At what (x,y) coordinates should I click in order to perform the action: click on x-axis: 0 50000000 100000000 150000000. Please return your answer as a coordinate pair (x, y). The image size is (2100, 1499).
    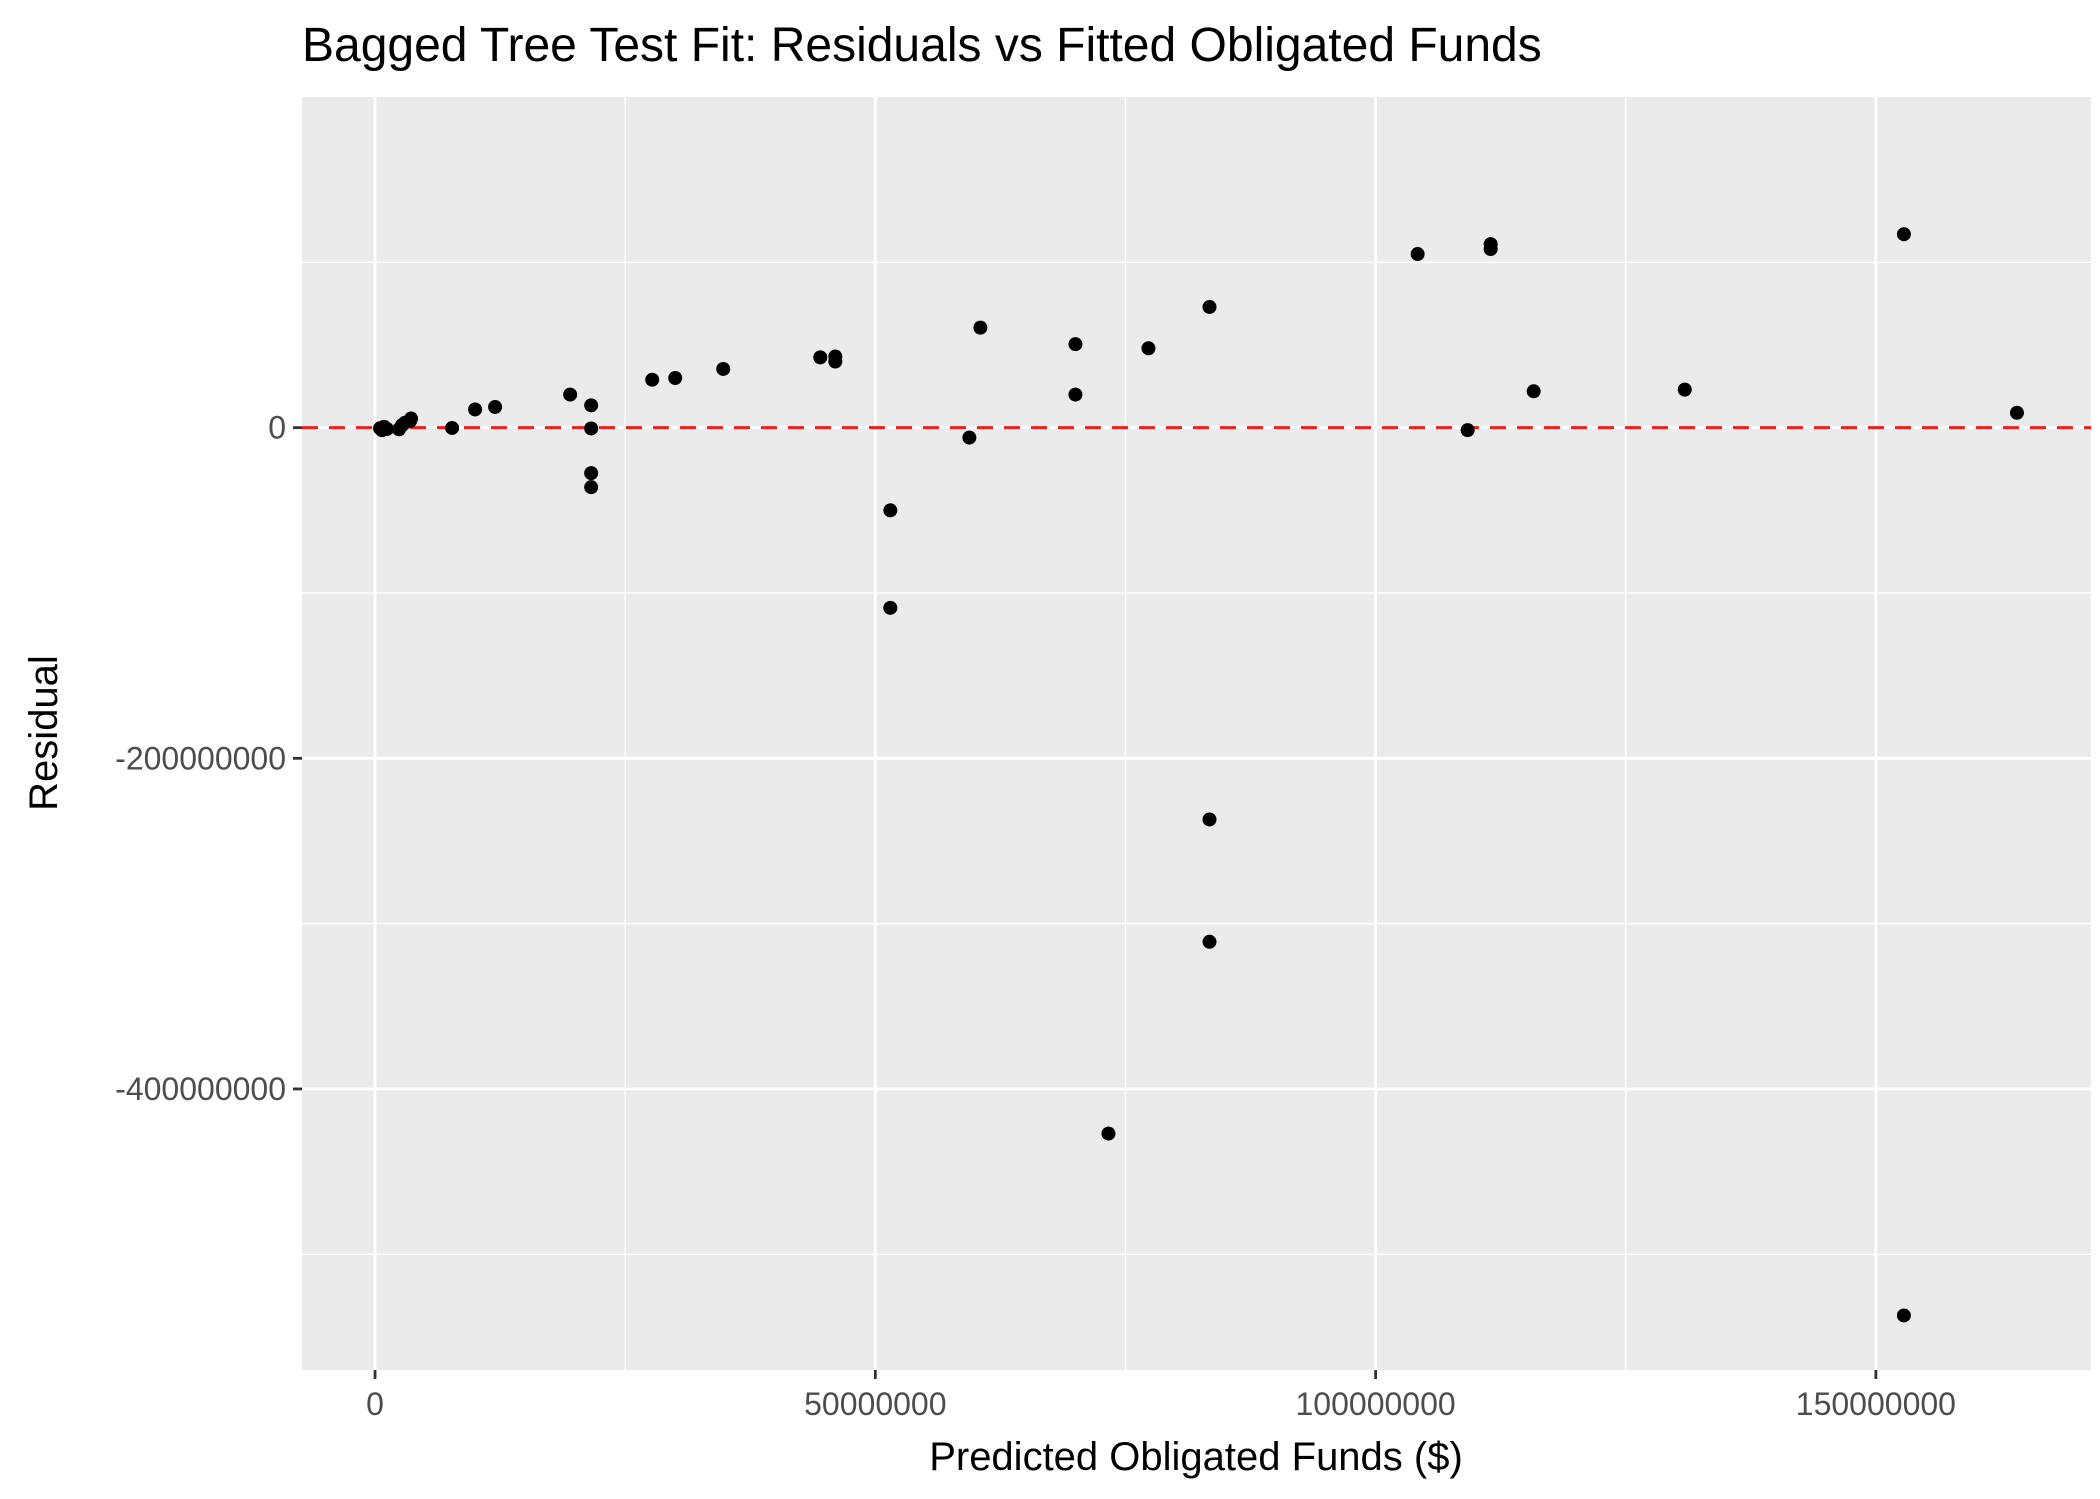
    Looking at the image, I should click on (1161, 1396).